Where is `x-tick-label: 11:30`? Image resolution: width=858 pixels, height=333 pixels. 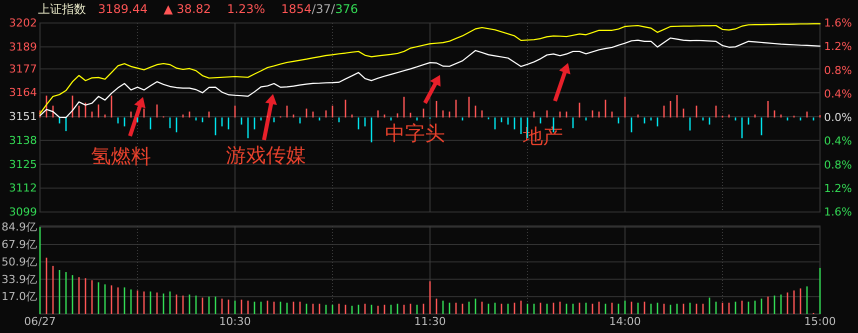
x-tick-label: 11:30 is located at coordinates (430, 321).